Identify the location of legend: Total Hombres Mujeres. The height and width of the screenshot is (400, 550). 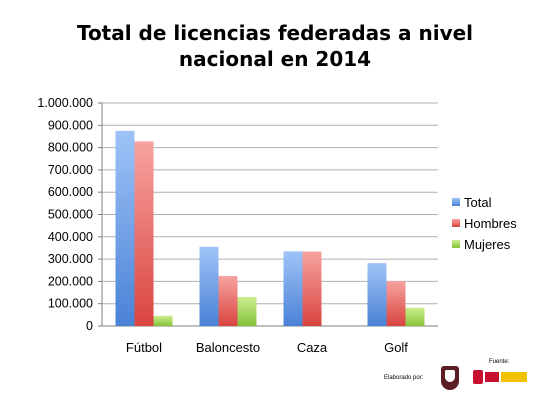
(484, 223).